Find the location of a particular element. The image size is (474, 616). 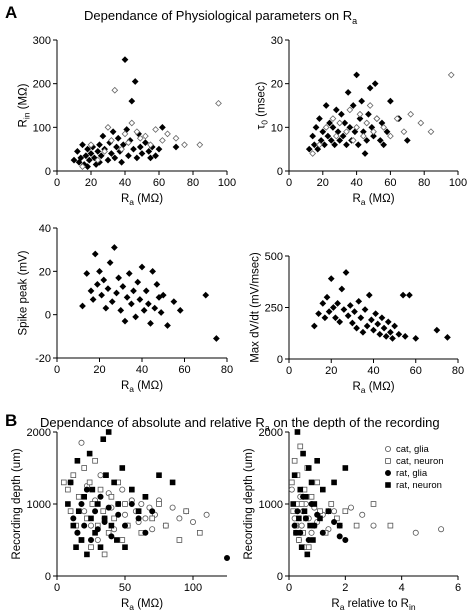

x-tick-label: 0 is located at coordinates (57, 370).